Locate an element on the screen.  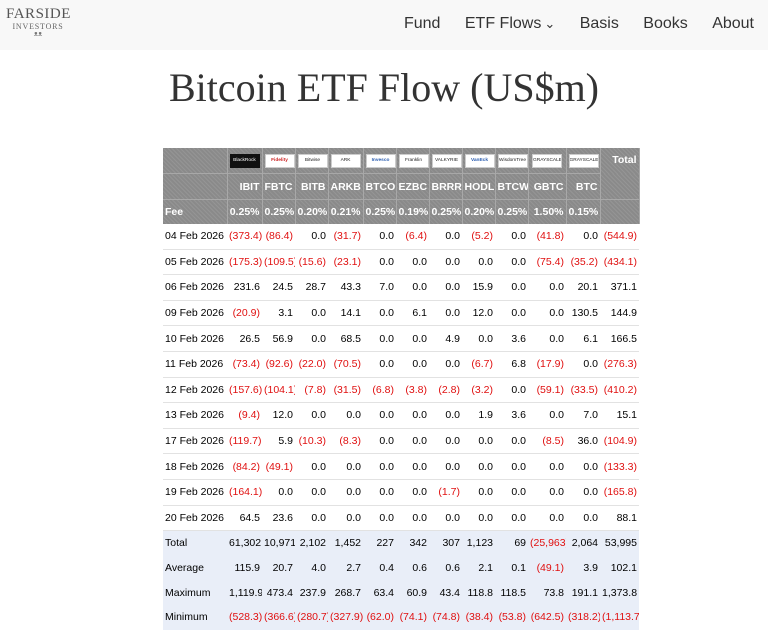
valkyrie-logo: VALKYRIE is located at coordinates (446, 160).